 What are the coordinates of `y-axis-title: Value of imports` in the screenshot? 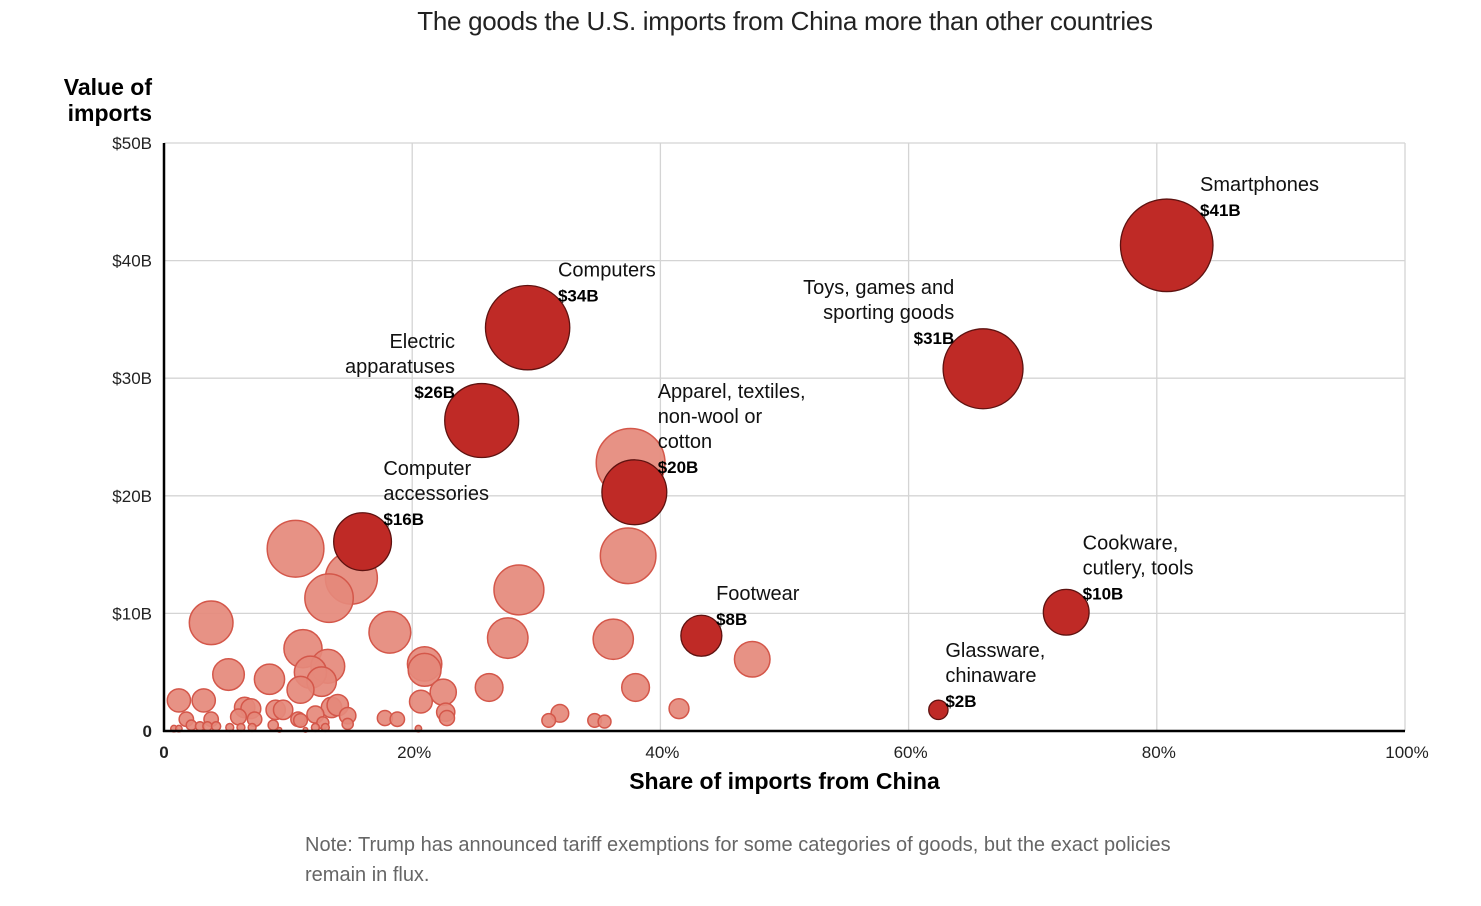 It's located at (97, 100).